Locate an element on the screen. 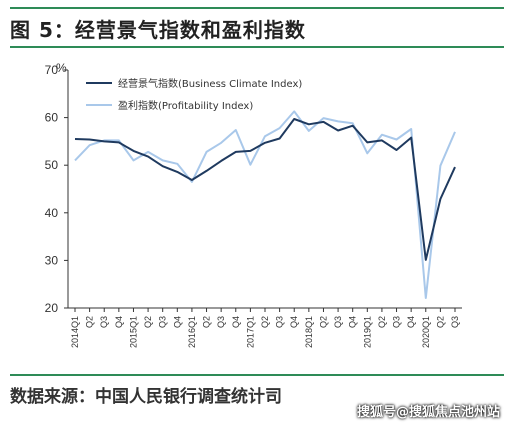 This screenshot has width=514, height=428. y-tick-label: 60 is located at coordinates (52, 118).